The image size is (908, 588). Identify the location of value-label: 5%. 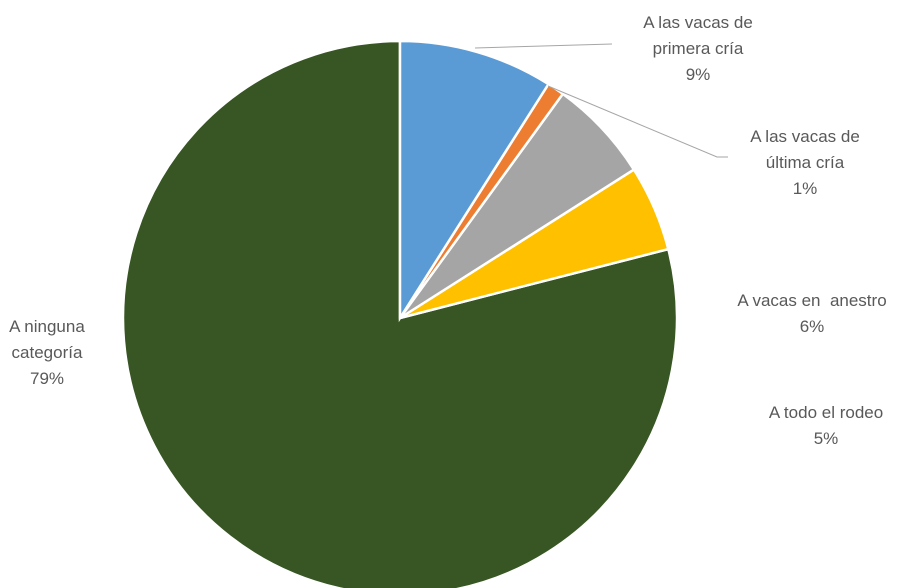
(826, 438).